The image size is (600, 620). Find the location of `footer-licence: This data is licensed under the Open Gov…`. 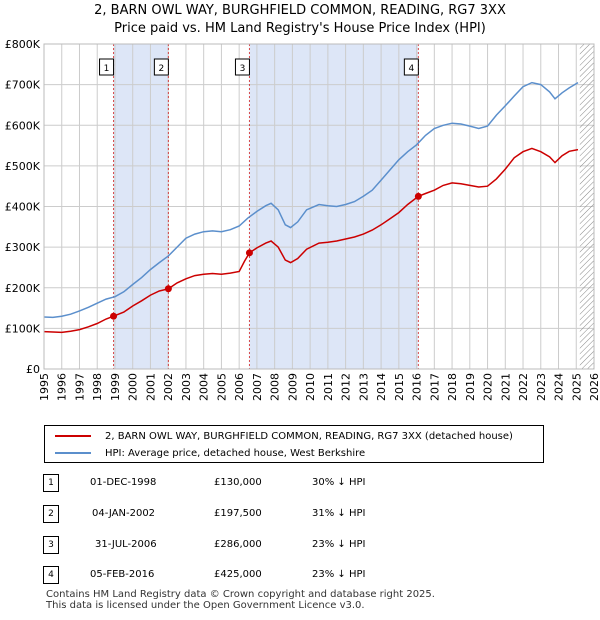

footer-licence: This data is licensed under the Open Gov… is located at coordinates (205, 605).